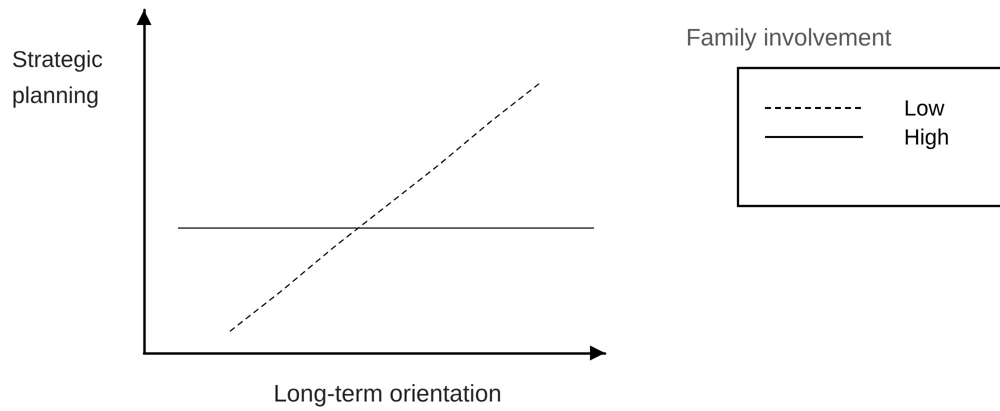 The height and width of the screenshot is (411, 1000). I want to click on legend-label: High, so click(927, 137).